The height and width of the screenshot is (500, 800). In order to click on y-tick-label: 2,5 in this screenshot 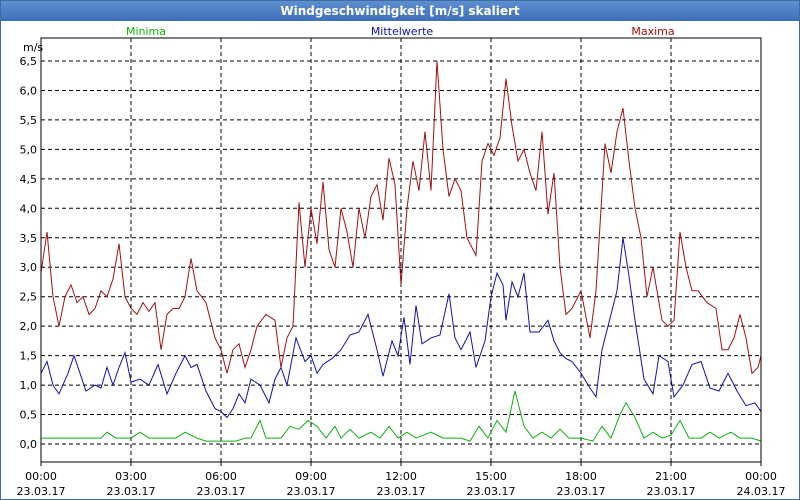, I will do `click(29, 297)`.